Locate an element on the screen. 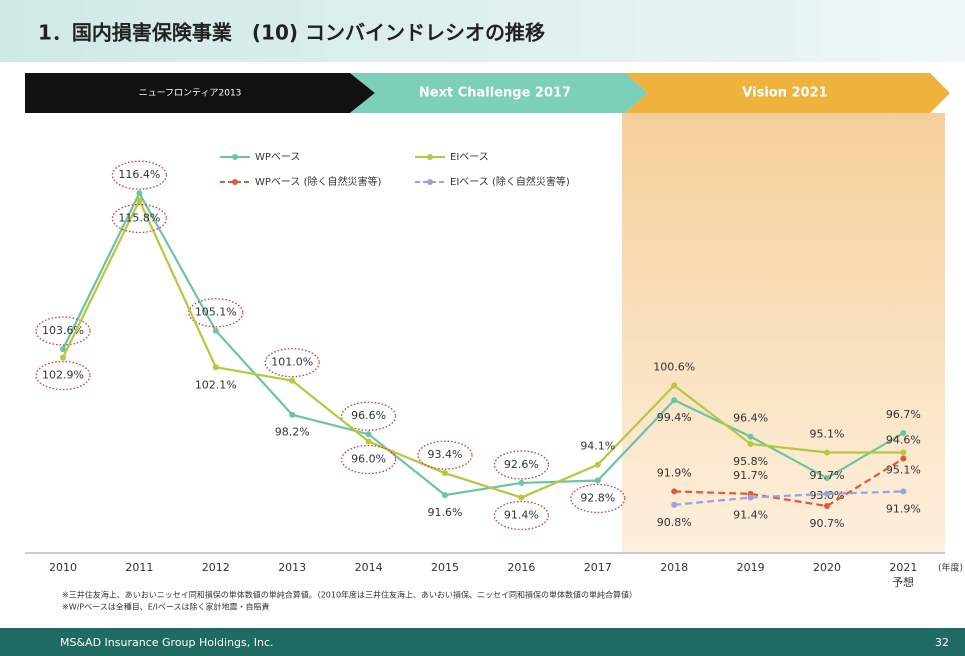 The image size is (965, 656). footer-band is located at coordinates (482, 642).